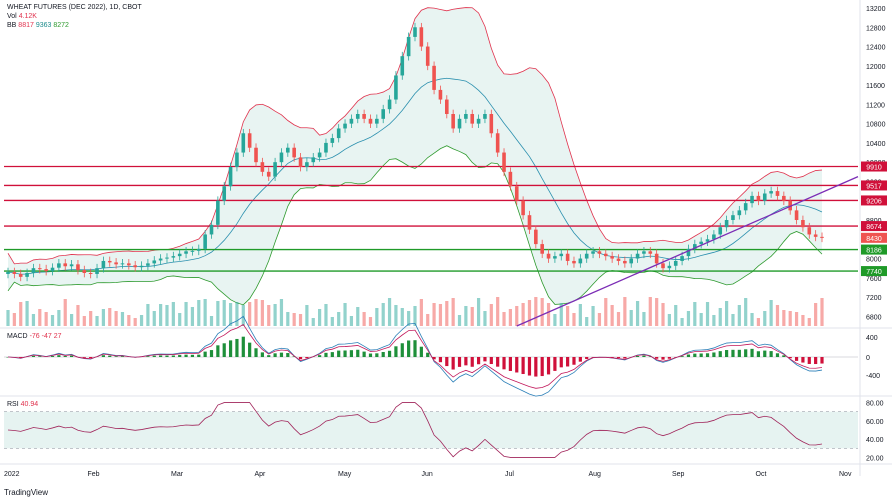 This screenshot has height=504, width=892. Describe the element at coordinates (845, 474) in the screenshot. I see `time-tick-label: Nov` at that location.